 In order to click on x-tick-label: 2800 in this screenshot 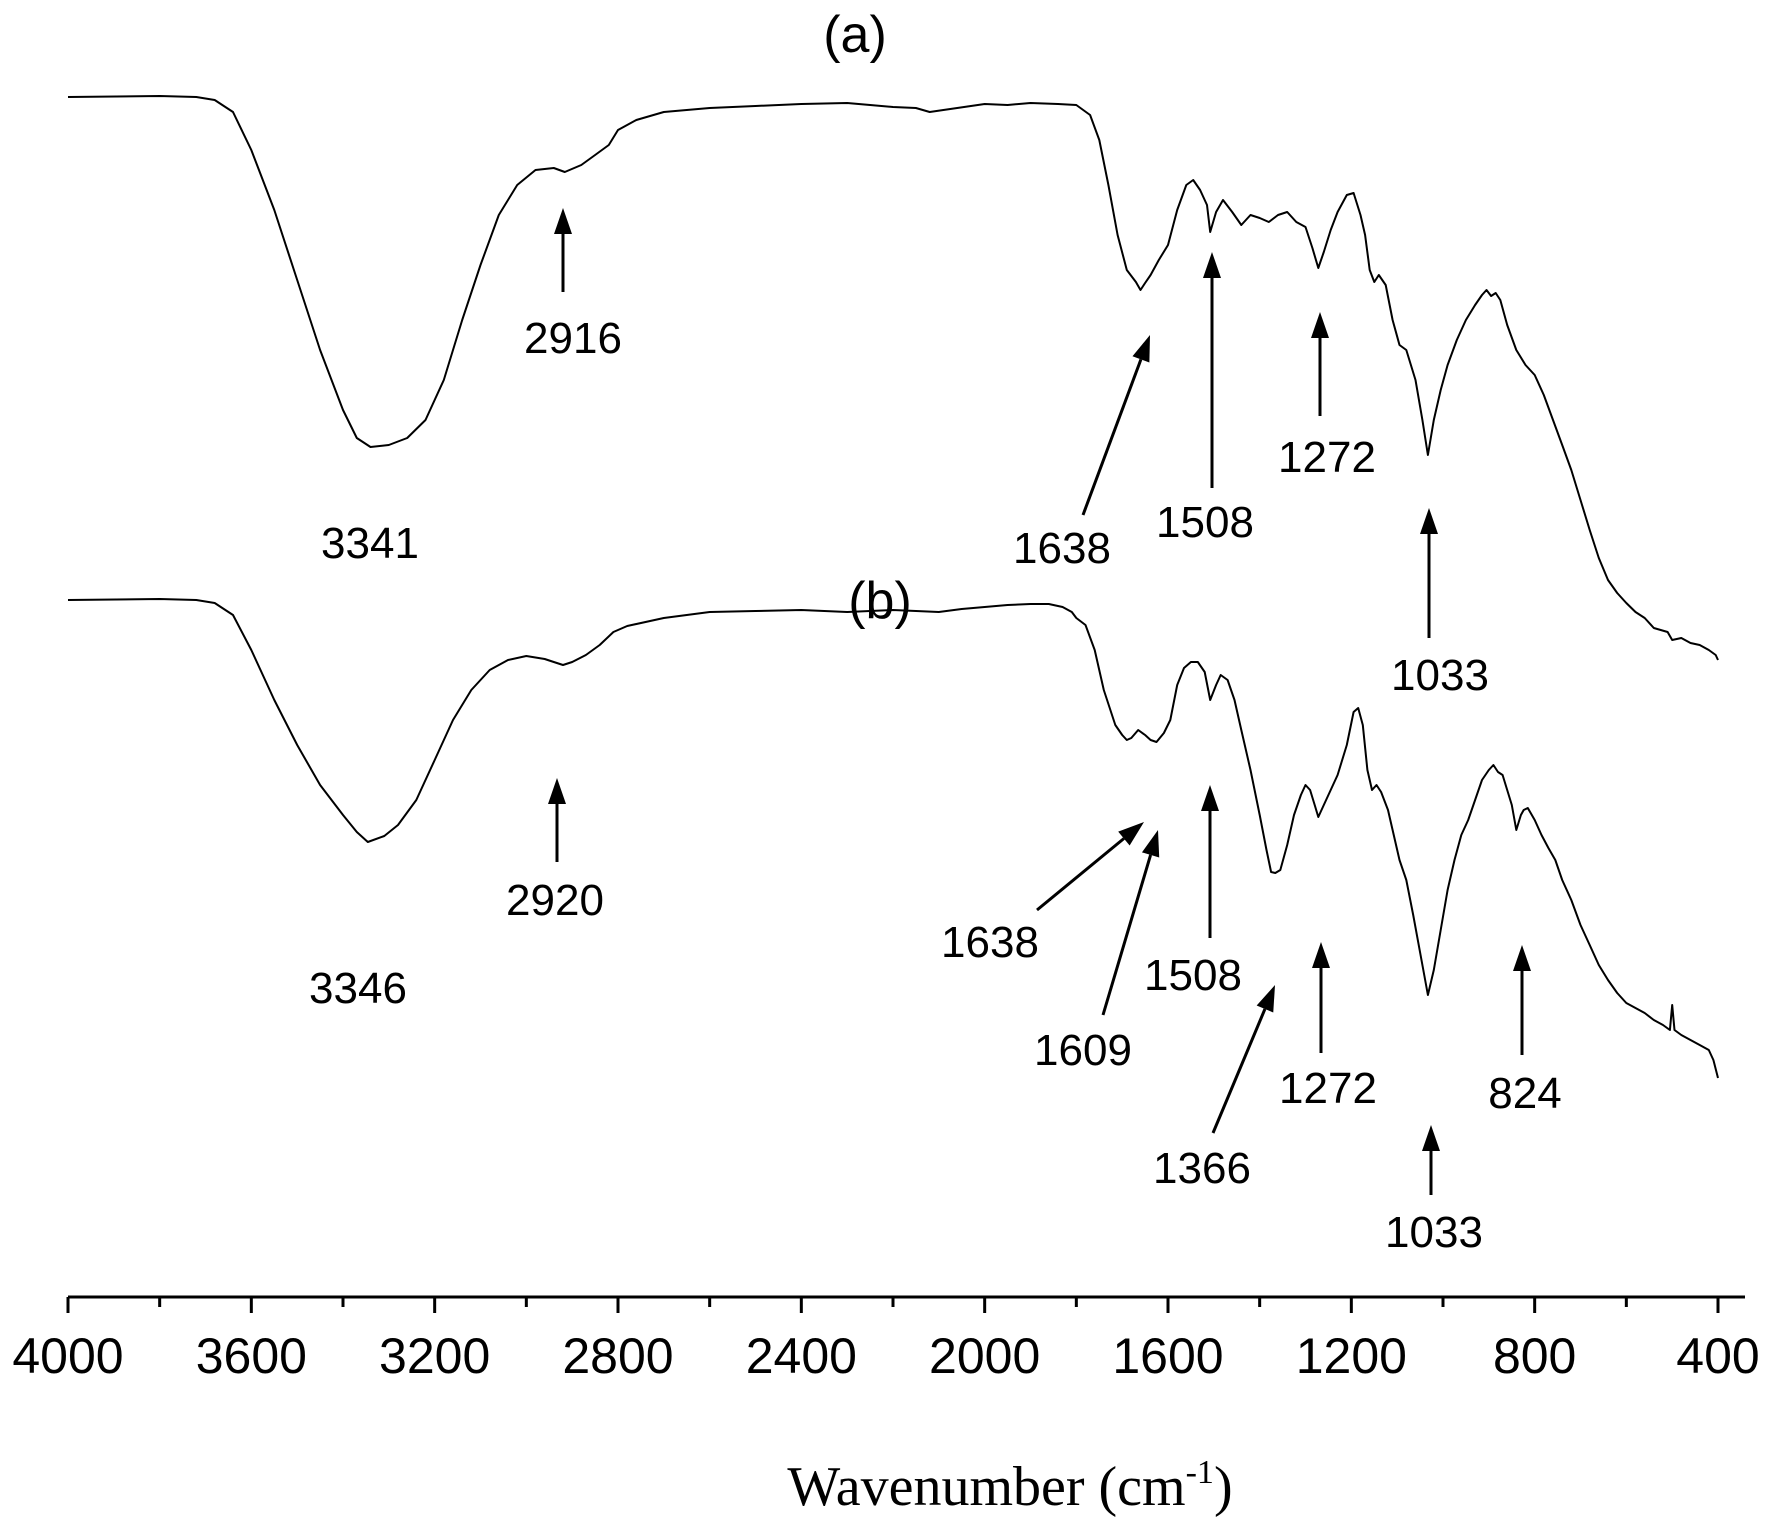, I will do `click(617, 1356)`.